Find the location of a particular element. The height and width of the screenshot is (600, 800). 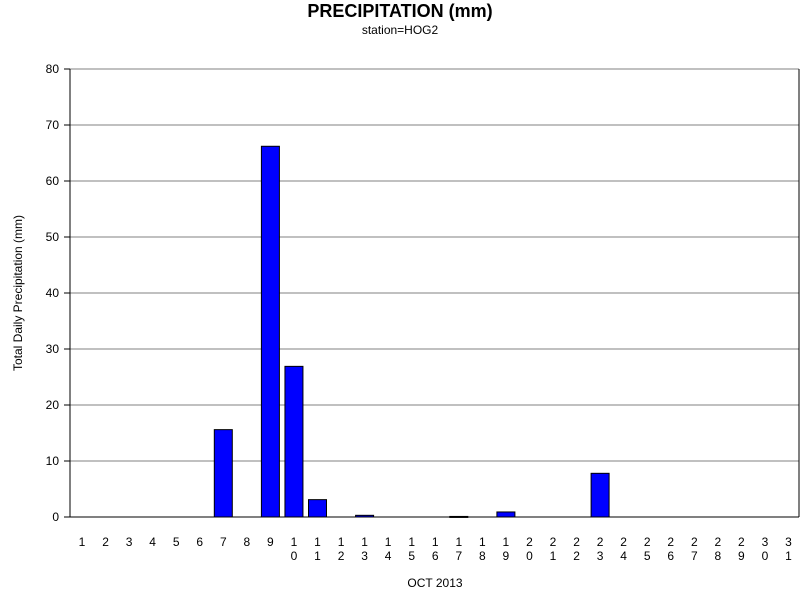

y-tick-label: 20 is located at coordinates (53, 405).